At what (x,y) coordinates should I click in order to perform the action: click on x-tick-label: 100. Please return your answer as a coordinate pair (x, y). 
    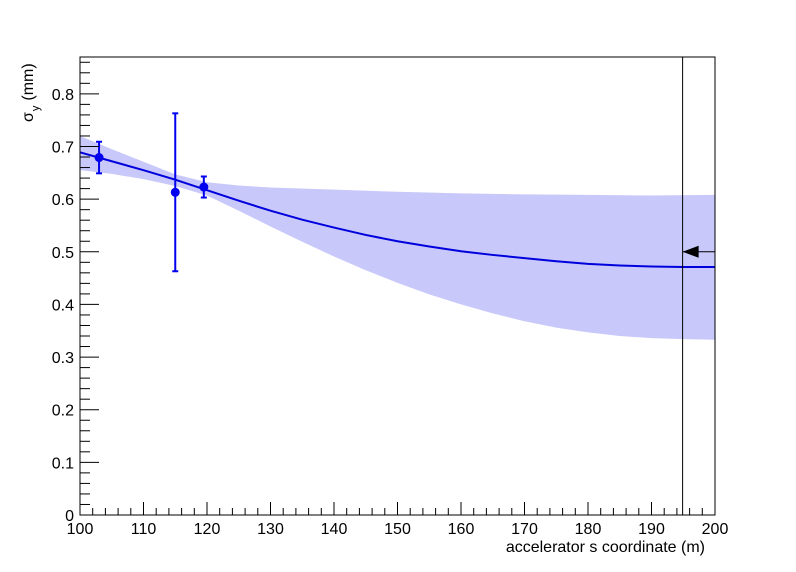
    Looking at the image, I should click on (80, 529).